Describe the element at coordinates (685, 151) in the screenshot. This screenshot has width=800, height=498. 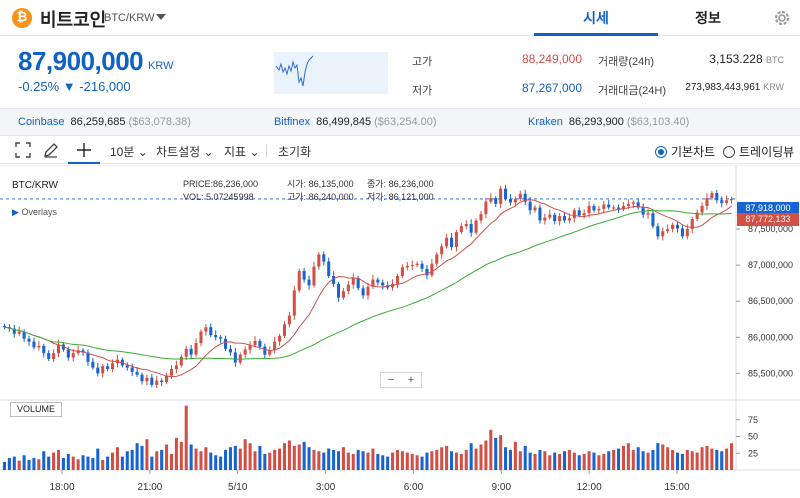
I see `basic-chart-radio: 기본차트` at that location.